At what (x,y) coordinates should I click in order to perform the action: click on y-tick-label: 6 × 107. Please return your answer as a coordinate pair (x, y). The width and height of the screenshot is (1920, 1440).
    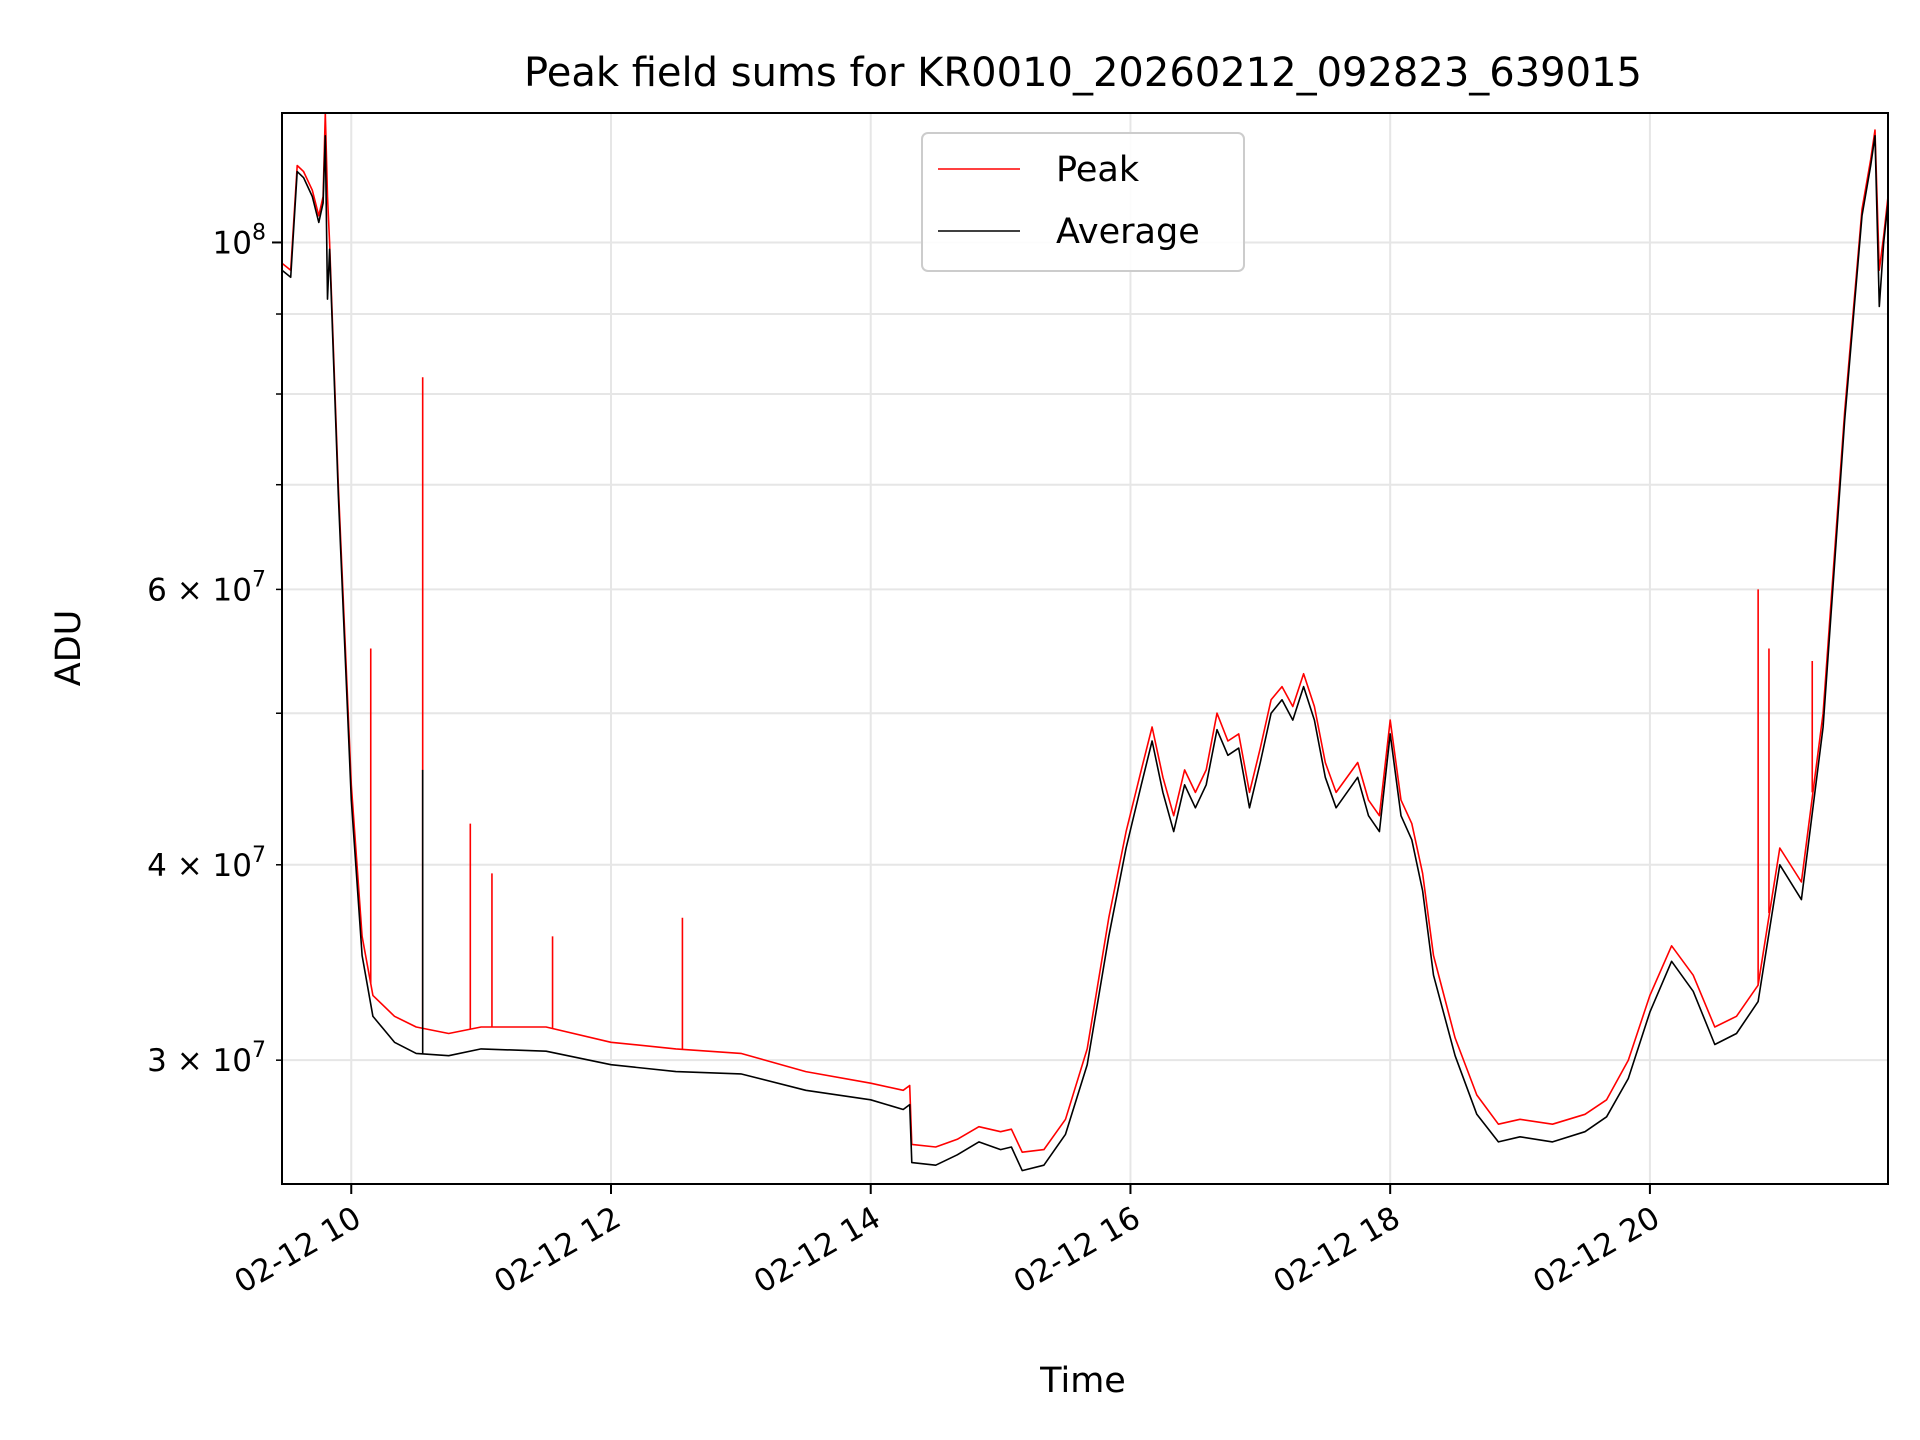
    Looking at the image, I should click on (206, 587).